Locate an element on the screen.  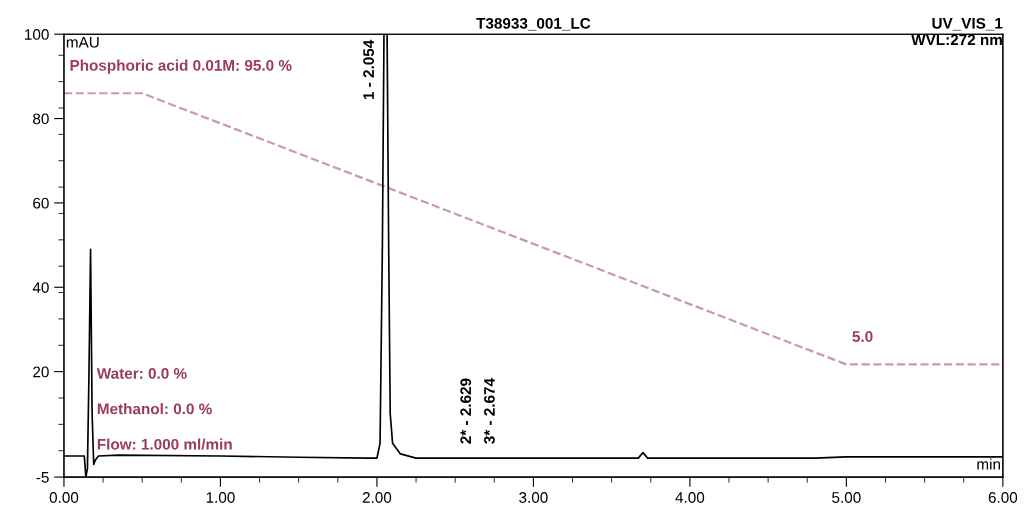
x-tick-label: 1.00 is located at coordinates (220, 497).